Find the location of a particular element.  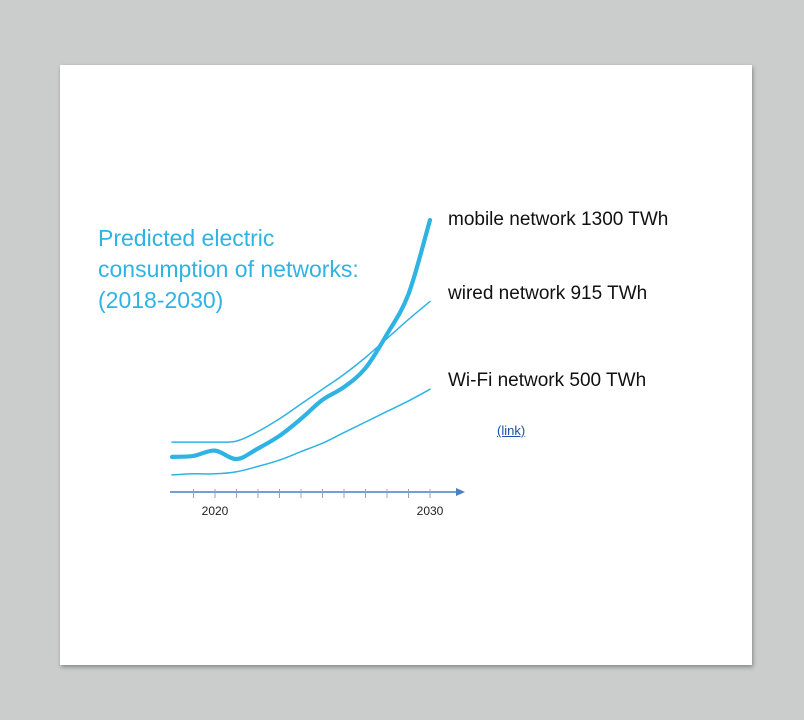

series-line-wired is located at coordinates (301, 371).